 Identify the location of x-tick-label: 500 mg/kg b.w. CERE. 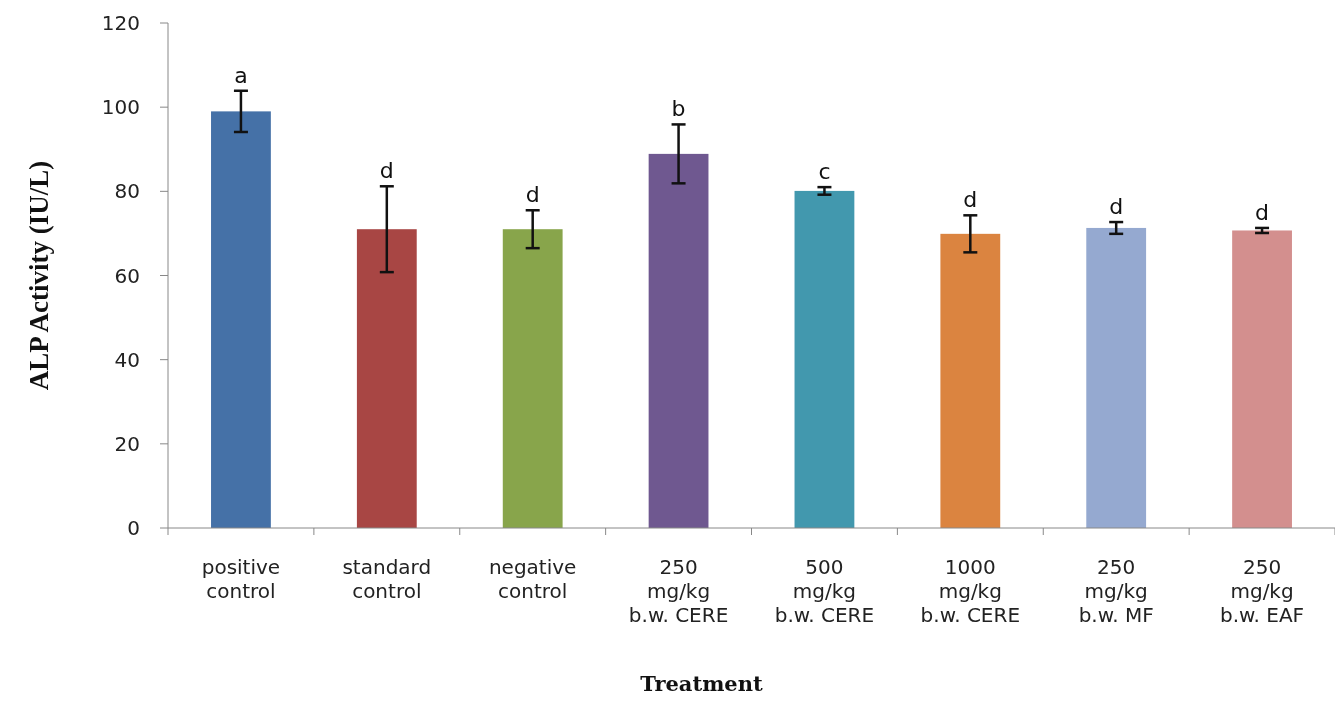
(824, 591).